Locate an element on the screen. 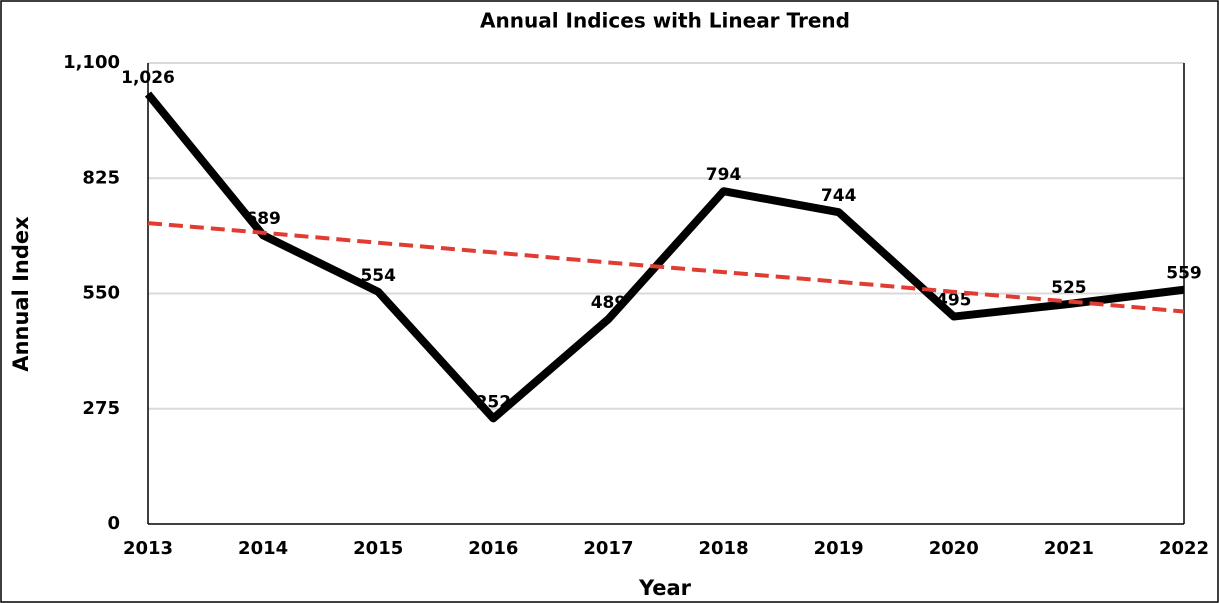  x-tick-label: 2016 is located at coordinates (493, 548).